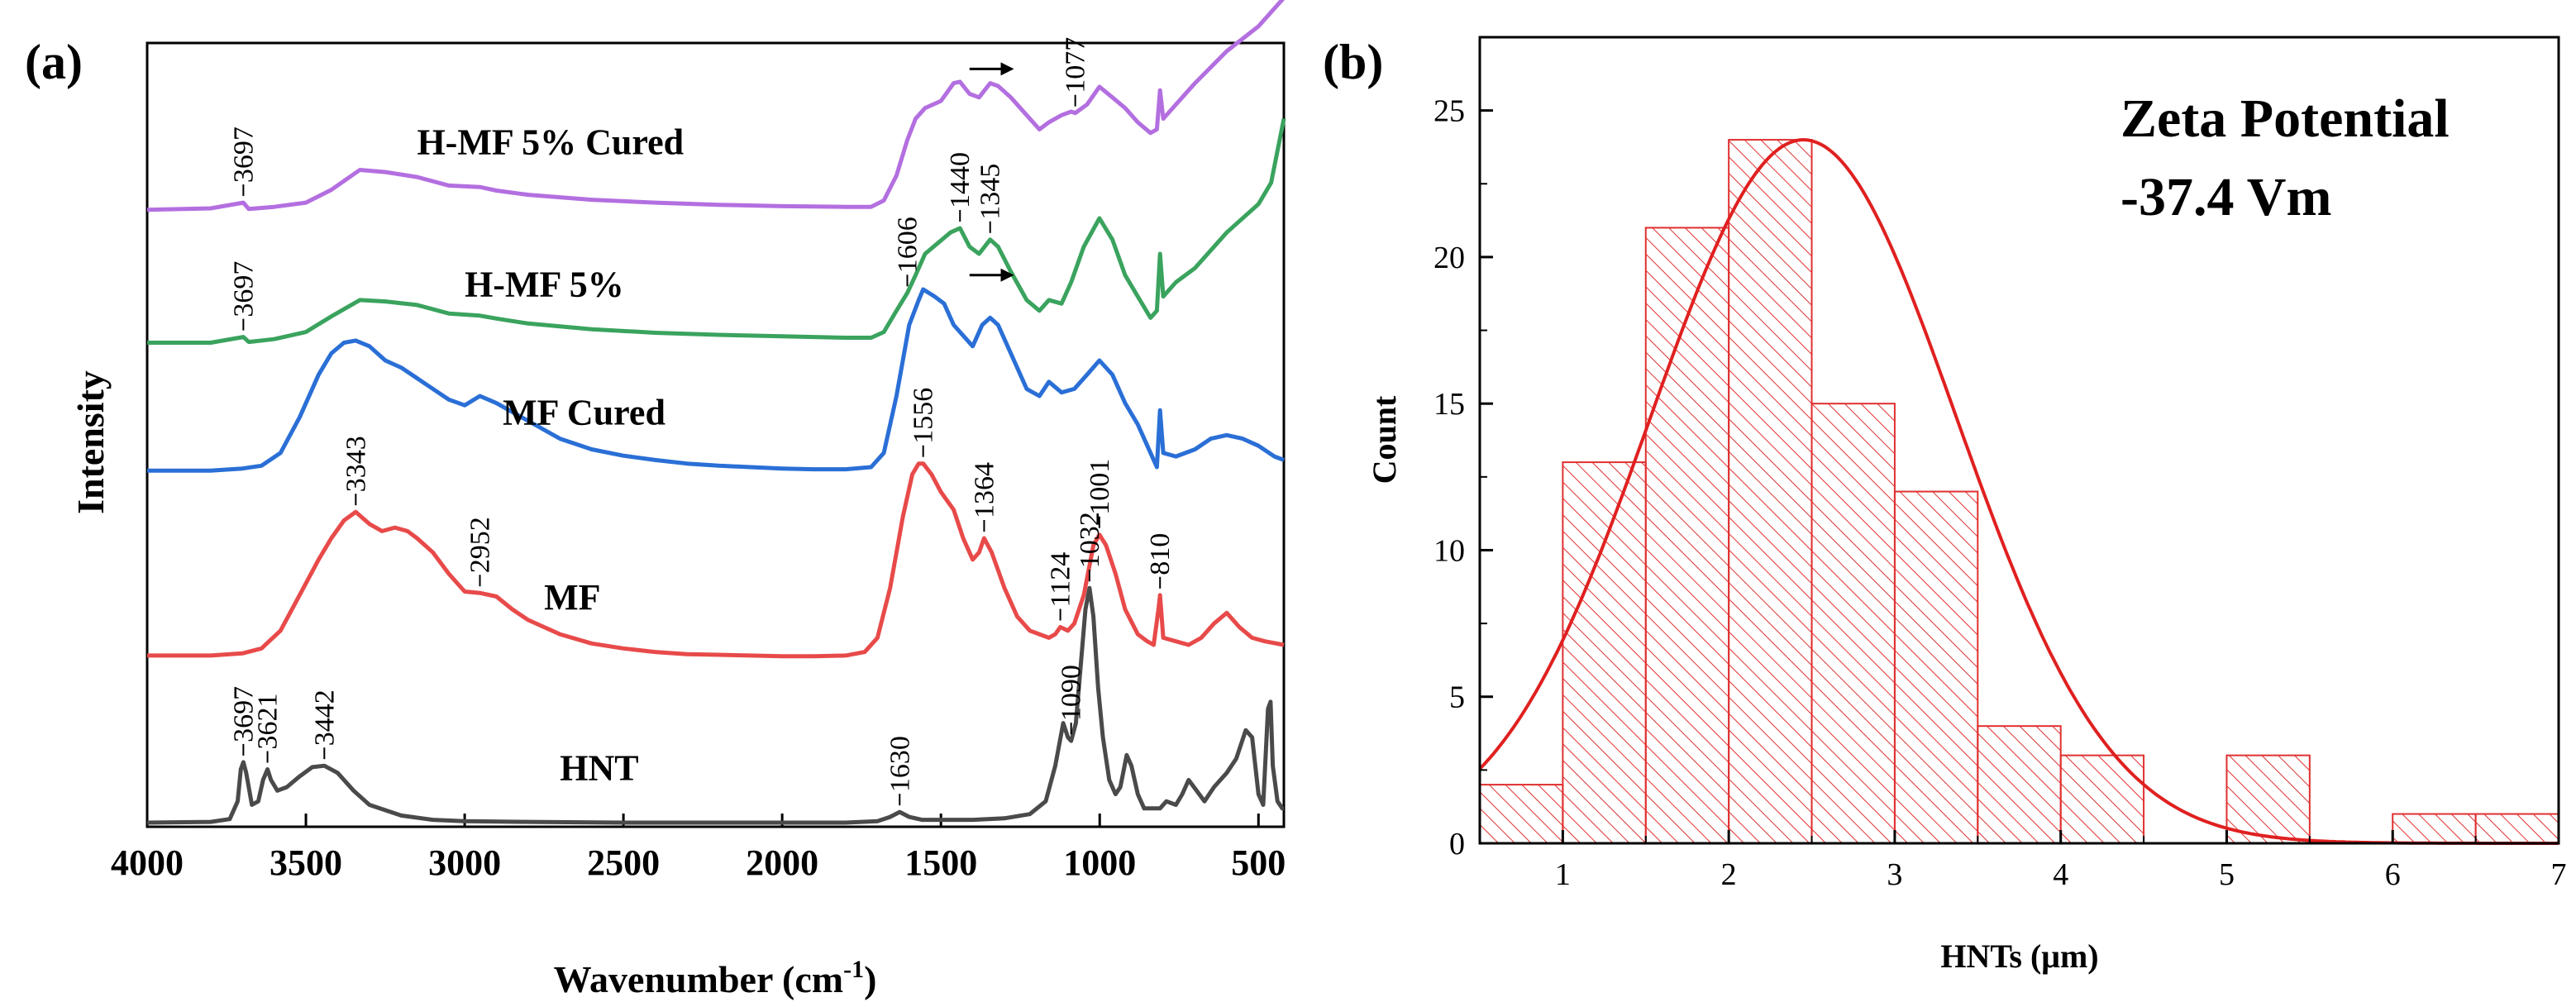  Describe the element at coordinates (306, 863) in the screenshot. I see `a-x-tick-label: 3500` at that location.